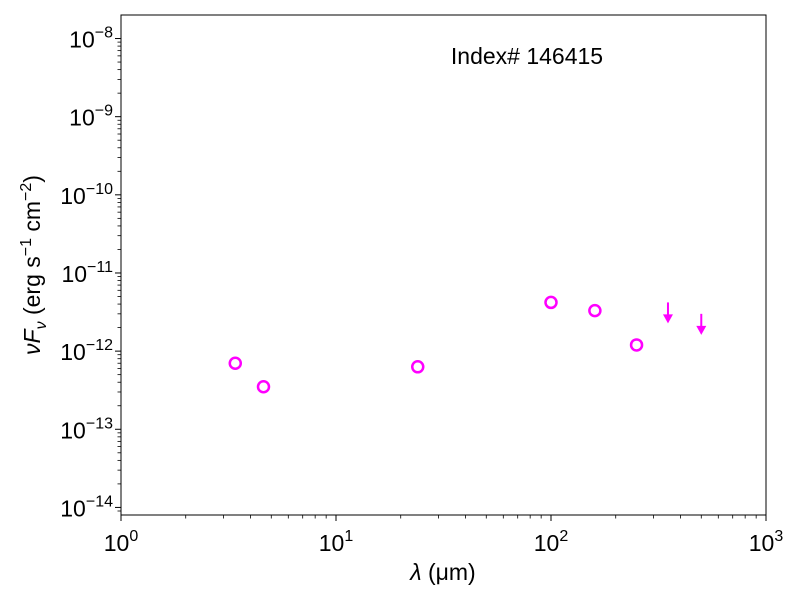 This screenshot has height=600, width=800. Describe the element at coordinates (86, 195) in the screenshot. I see `y-tick-label: 10⁻¹⁰` at that location.